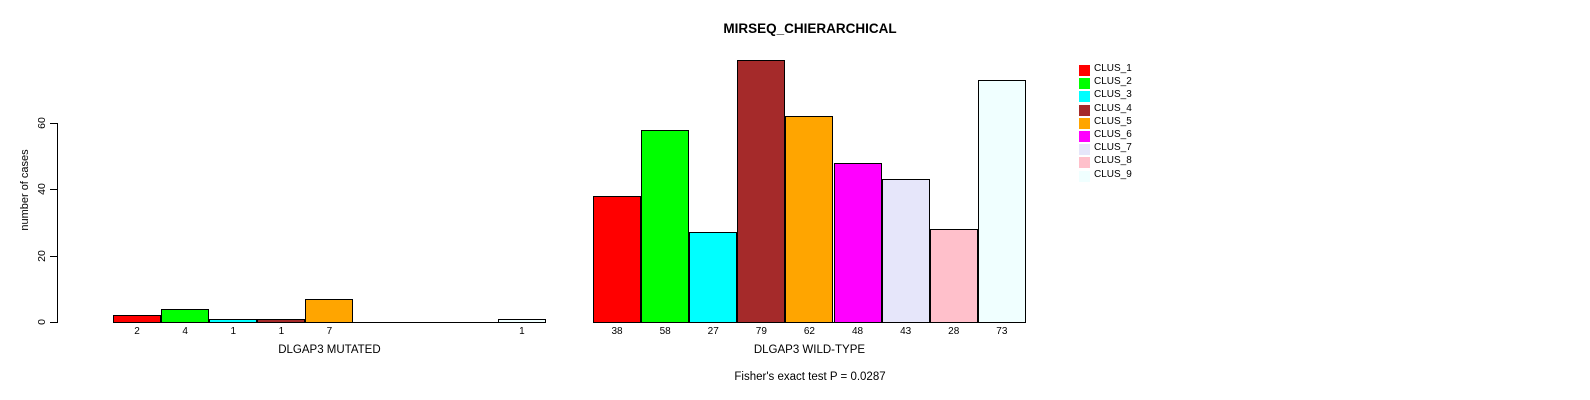  Describe the element at coordinates (1113, 148) in the screenshot. I see `legend-label: CLUS_7` at that location.